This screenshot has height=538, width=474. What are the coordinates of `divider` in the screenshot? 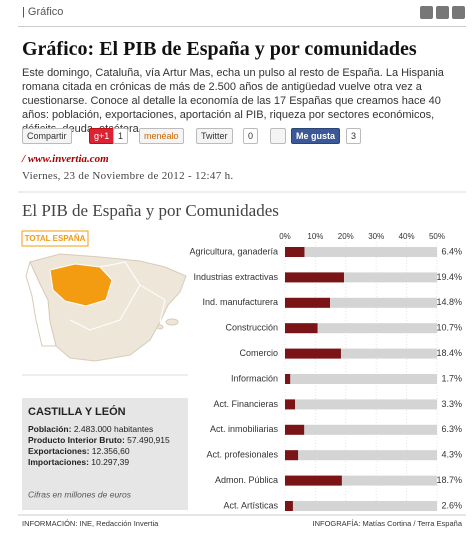 It's located at (242, 26).